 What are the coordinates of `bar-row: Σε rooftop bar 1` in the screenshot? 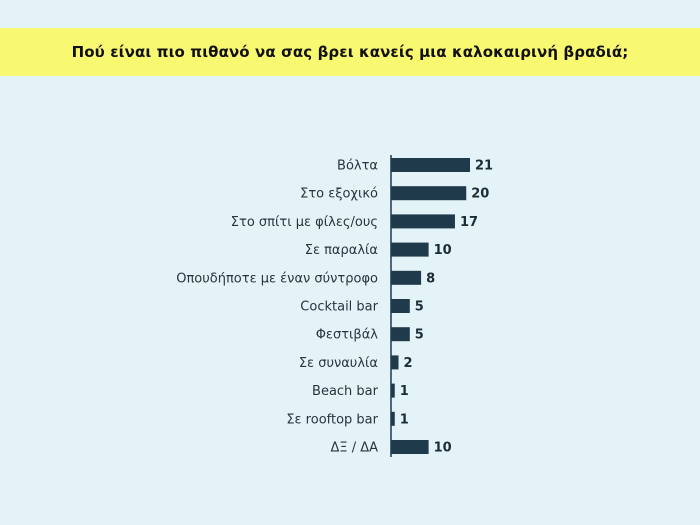 It's located at (347, 419).